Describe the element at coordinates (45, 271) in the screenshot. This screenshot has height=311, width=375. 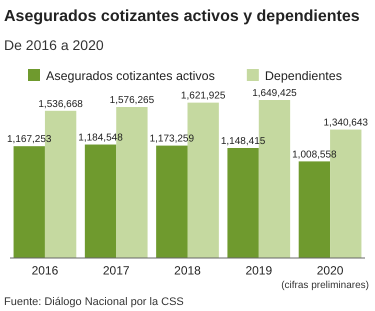
I see `x-tick-label: 2016` at that location.